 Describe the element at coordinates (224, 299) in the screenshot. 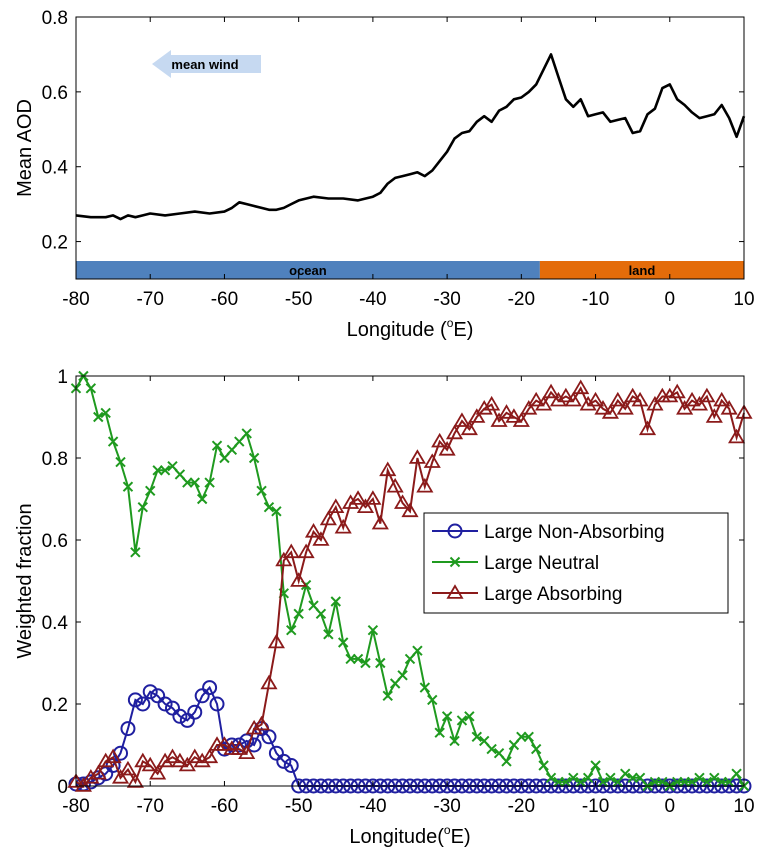

I see `top-x-tick-label: -60` at that location.